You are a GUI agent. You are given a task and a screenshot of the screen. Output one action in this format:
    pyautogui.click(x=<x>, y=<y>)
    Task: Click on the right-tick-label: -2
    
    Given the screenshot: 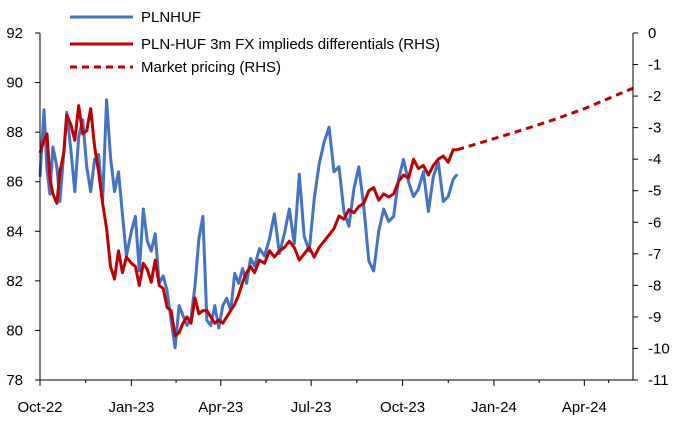 What is the action you would take?
    pyautogui.click(x=654, y=96)
    